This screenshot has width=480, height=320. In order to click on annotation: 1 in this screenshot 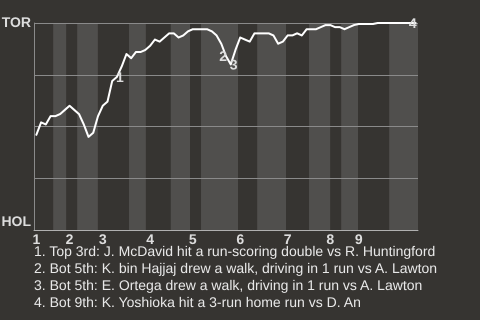, I will do `click(120, 76)`.